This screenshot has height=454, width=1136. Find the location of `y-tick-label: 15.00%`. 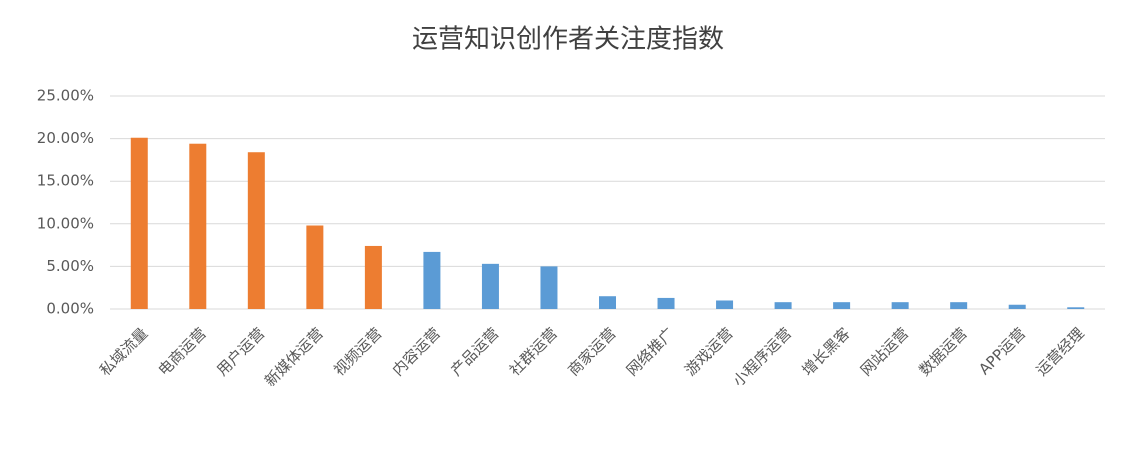

y-tick-label: 15.00% is located at coordinates (65, 181).